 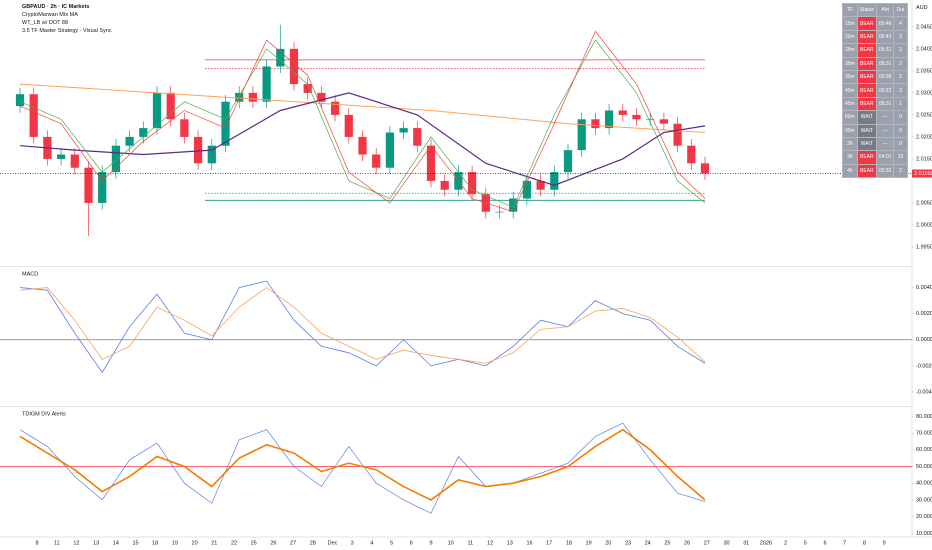 What do you see at coordinates (195, 543) in the screenshot?
I see `x-tick-label: 20` at bounding box center [195, 543].